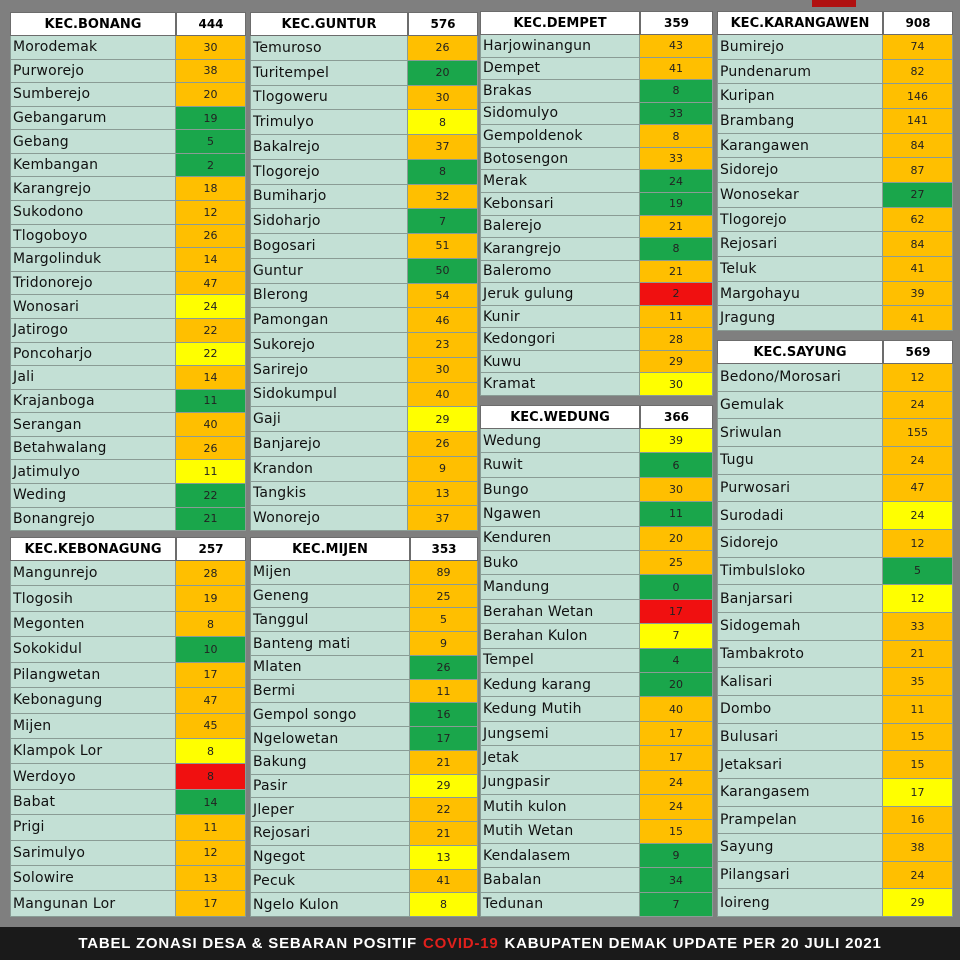 The width and height of the screenshot is (960, 960). What do you see at coordinates (443, 221) in the screenshot?
I see `case-count: 7` at bounding box center [443, 221].